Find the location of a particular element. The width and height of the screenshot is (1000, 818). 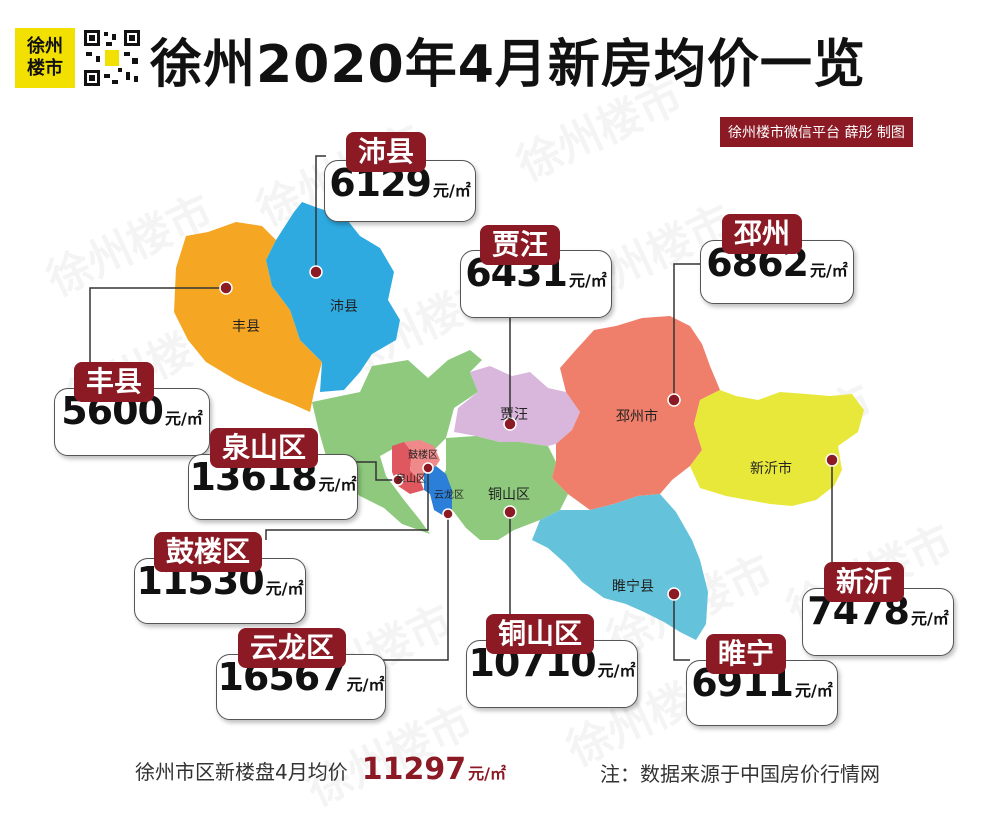

credit-badge: 徐州楼市微信平台 薛彤 制图 is located at coordinates (816, 132).